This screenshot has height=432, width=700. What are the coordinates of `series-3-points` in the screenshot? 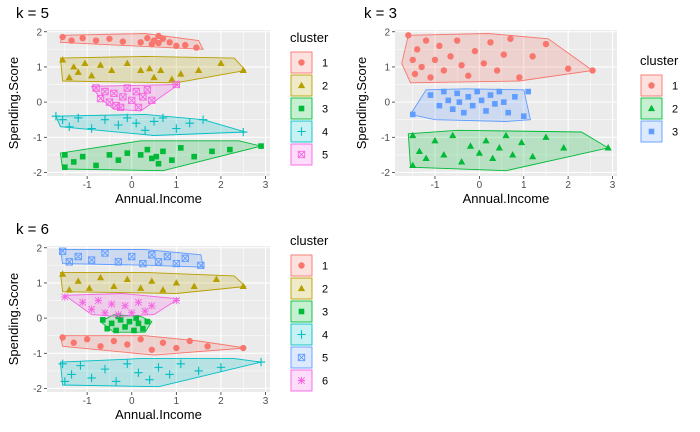 It's located at (470, 103).